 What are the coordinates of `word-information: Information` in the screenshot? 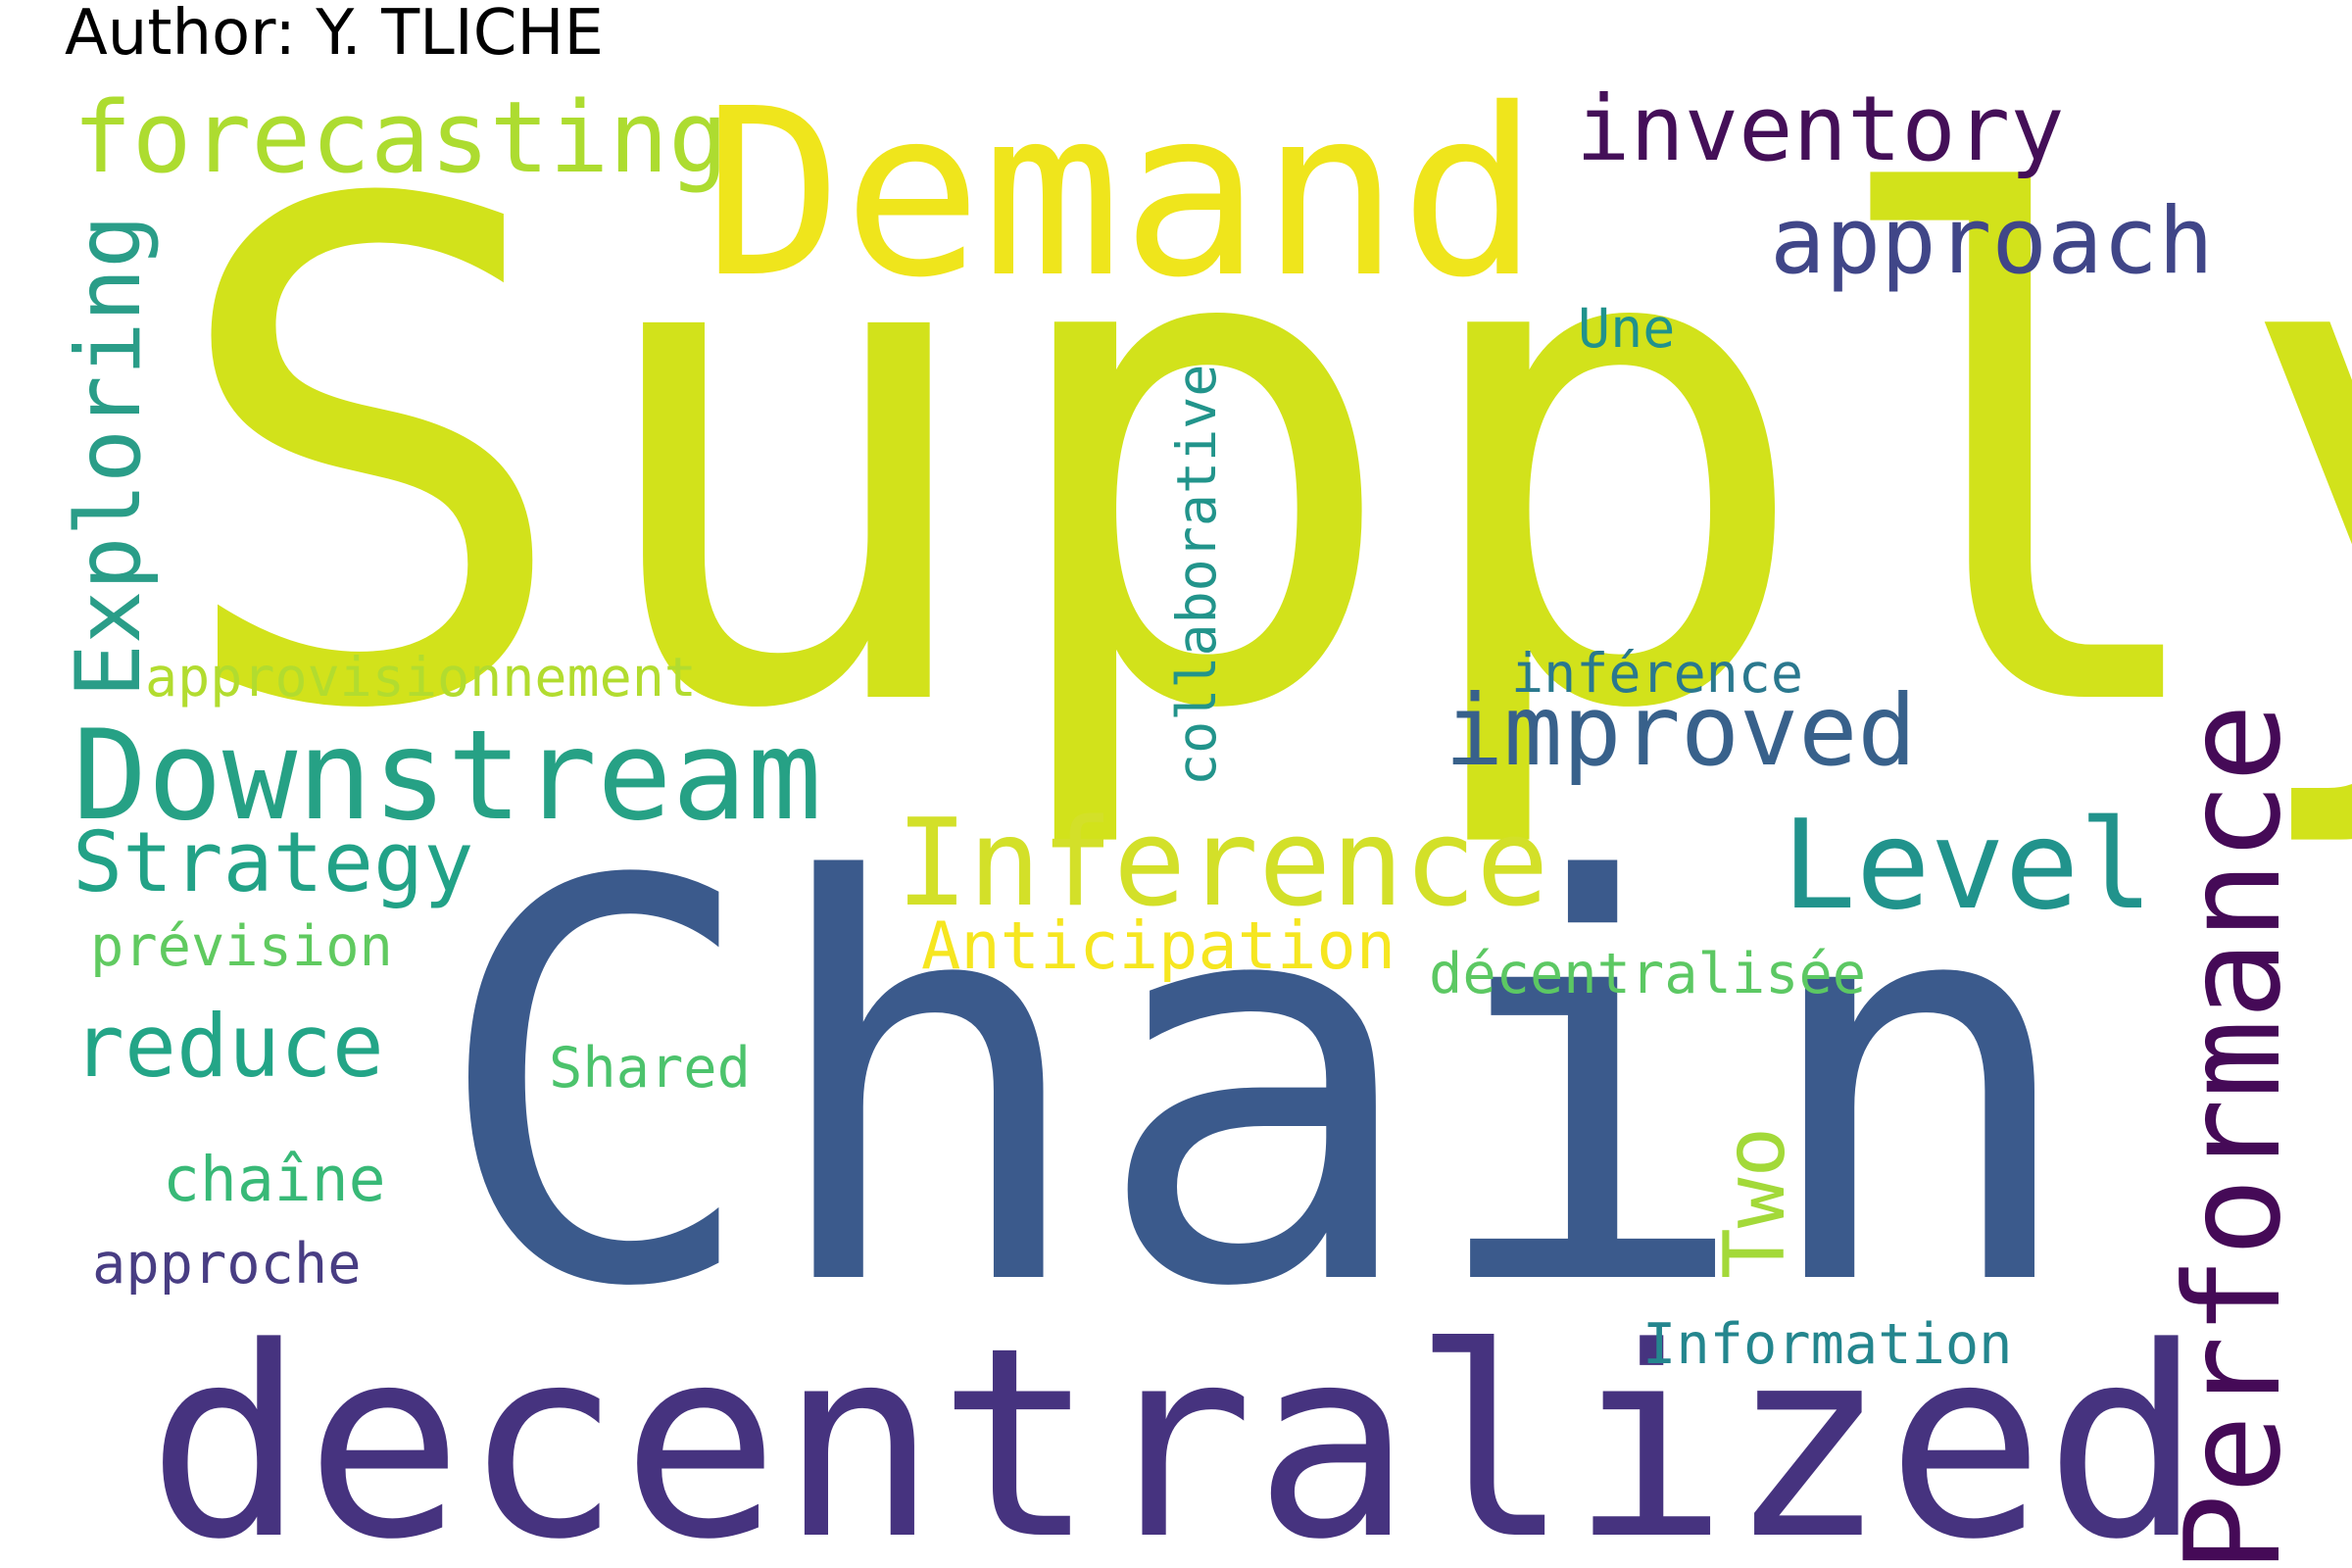 It's located at (1827, 1344).